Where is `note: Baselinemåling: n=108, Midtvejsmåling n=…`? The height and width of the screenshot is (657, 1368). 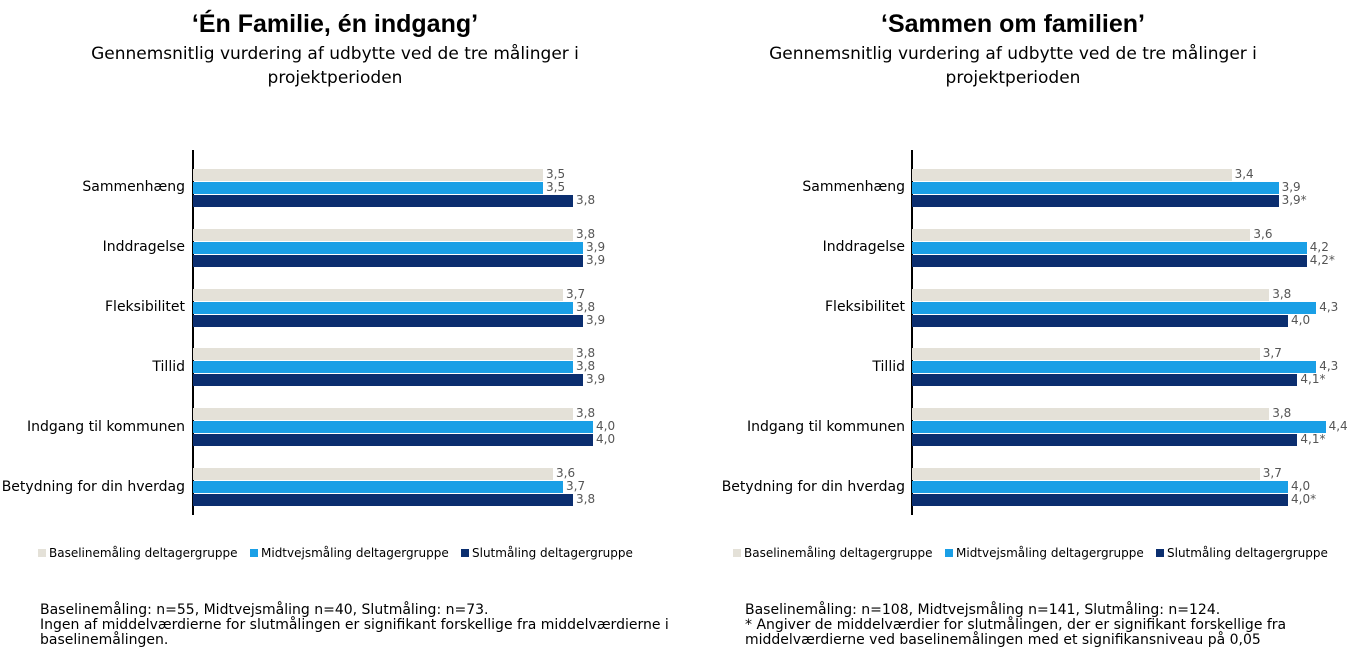 note: Baselinemåling: n=108, Midtvejsmåling n=… is located at coordinates (983, 610).